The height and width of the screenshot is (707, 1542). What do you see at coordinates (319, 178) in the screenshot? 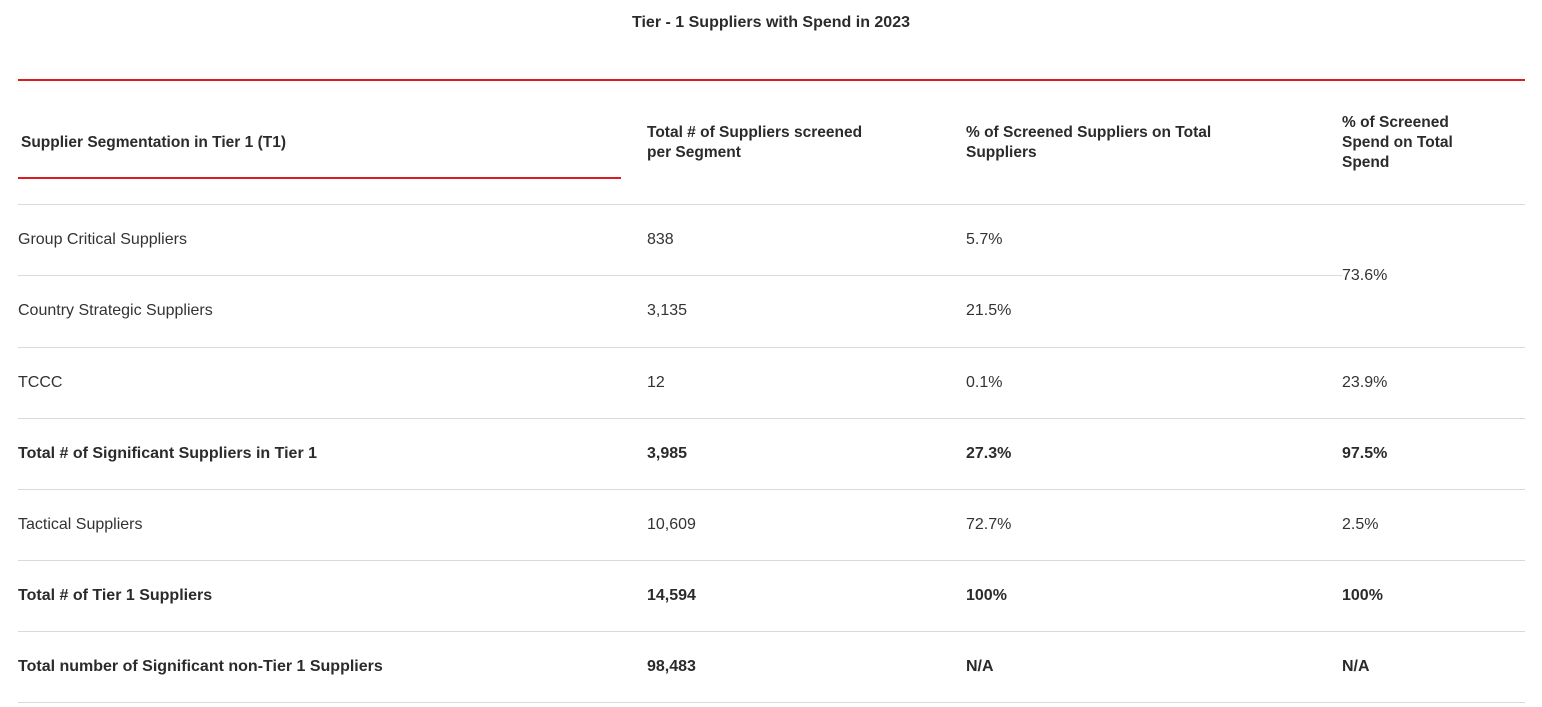
I see `header-segment-underline` at bounding box center [319, 178].